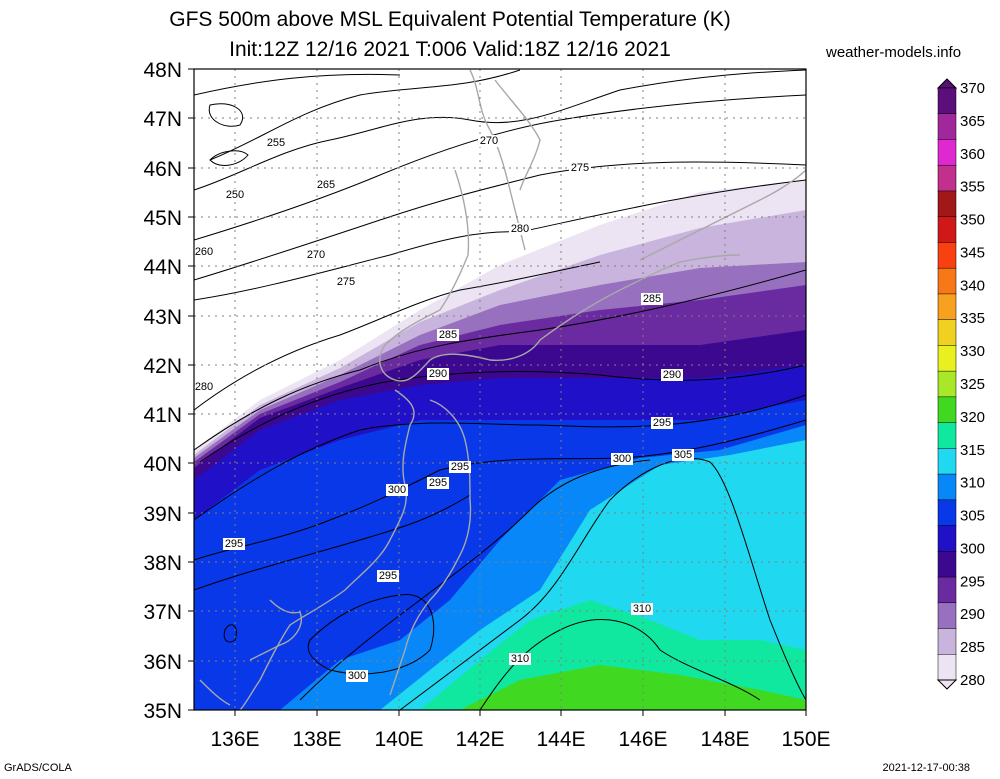 This screenshot has height=779, width=1000. Describe the element at coordinates (326, 185) in the screenshot. I see `contour-label: 265` at that location.